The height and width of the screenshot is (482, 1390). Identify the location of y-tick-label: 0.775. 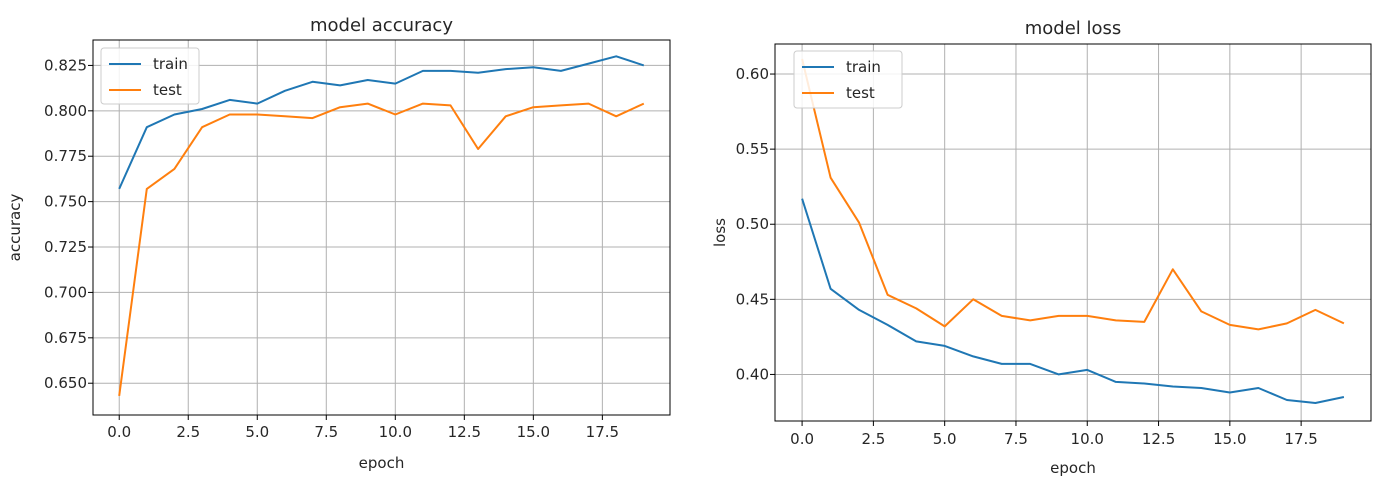
(65, 156).